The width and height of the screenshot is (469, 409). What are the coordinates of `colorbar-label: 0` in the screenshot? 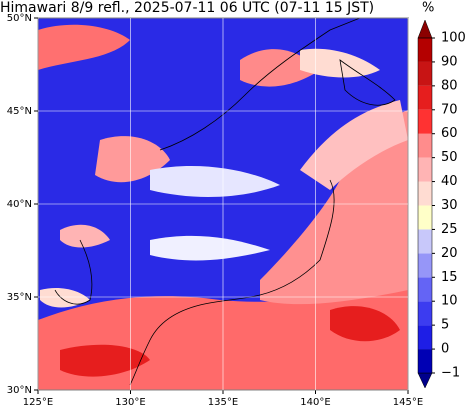 It's located at (445, 349).